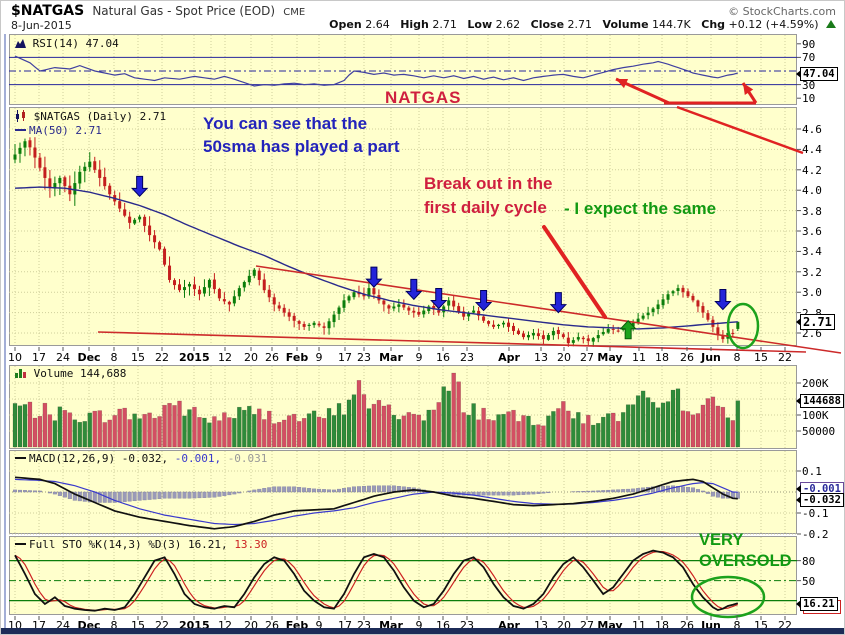  I want to click on macd-legend-signal: -0.001,, so click(198, 458).